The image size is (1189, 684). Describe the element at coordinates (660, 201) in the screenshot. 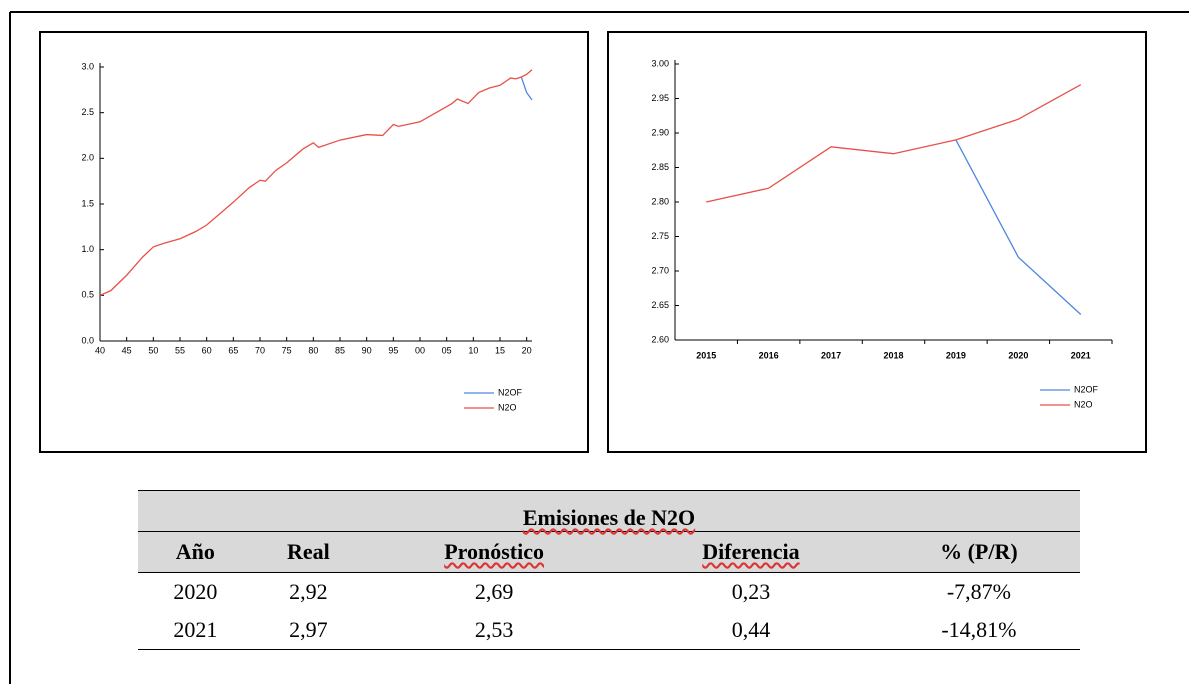

I see `y-tick-label: 2.80` at that location.